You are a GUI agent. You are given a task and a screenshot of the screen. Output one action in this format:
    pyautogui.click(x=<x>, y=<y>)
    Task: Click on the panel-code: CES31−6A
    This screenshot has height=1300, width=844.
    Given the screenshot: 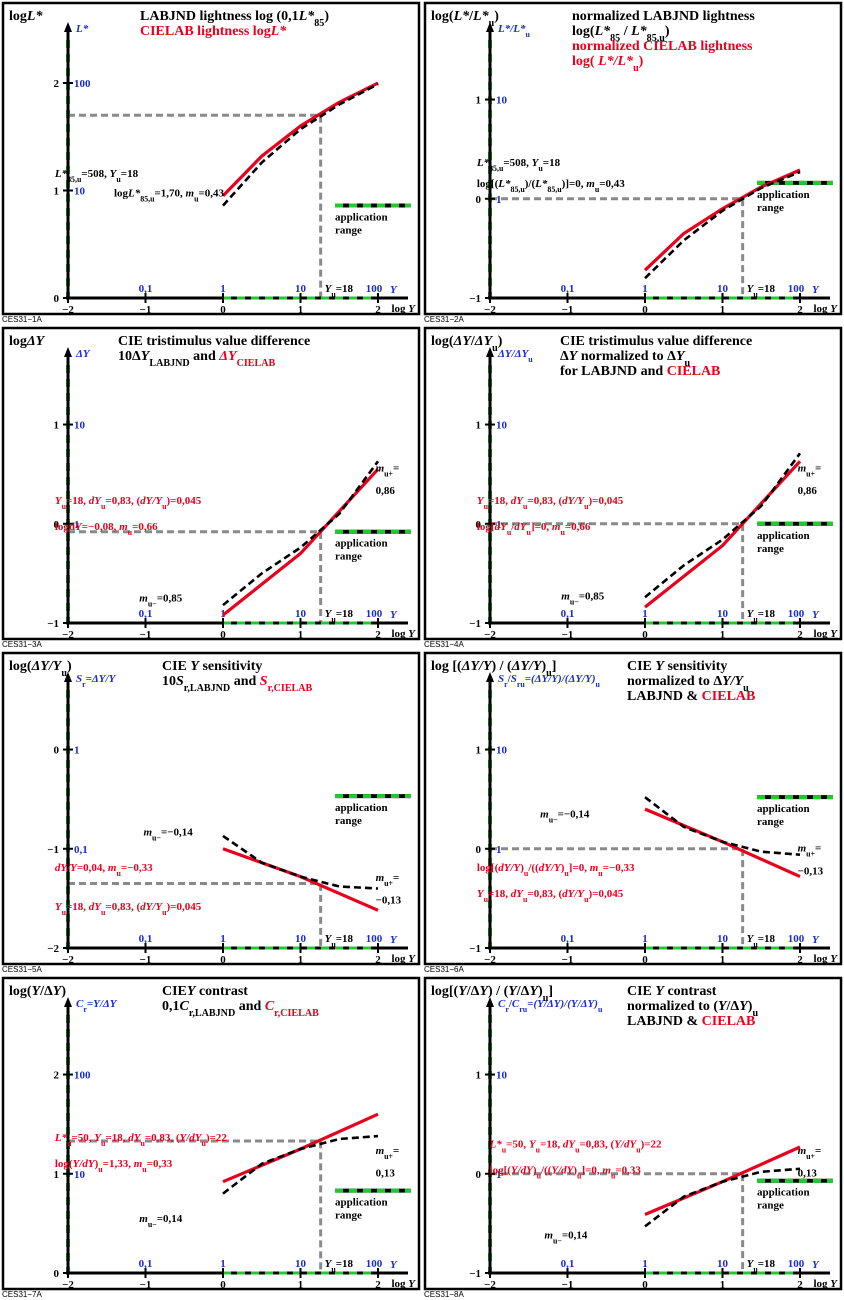 What is the action you would take?
    pyautogui.click(x=444, y=969)
    